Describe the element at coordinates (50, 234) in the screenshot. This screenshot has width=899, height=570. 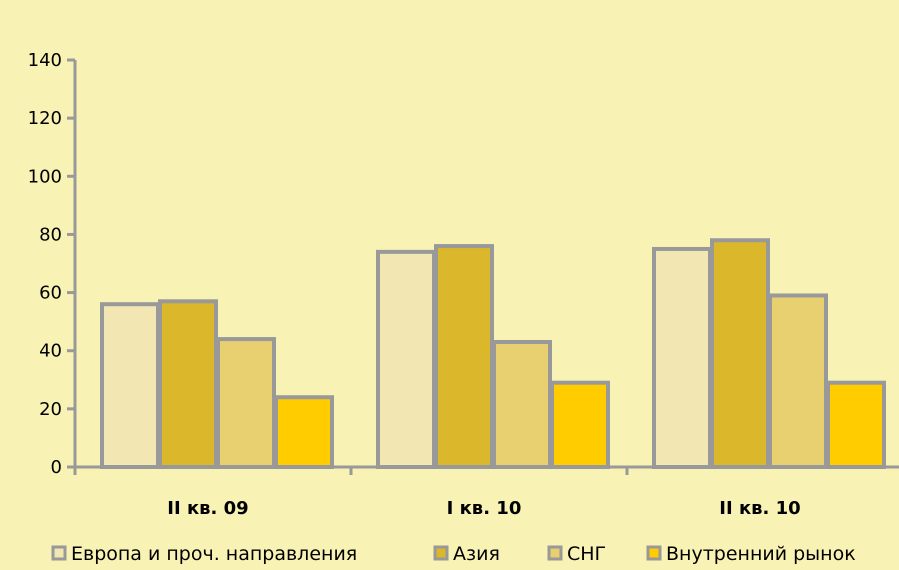
I see `y-tick-label: 80` at that location.